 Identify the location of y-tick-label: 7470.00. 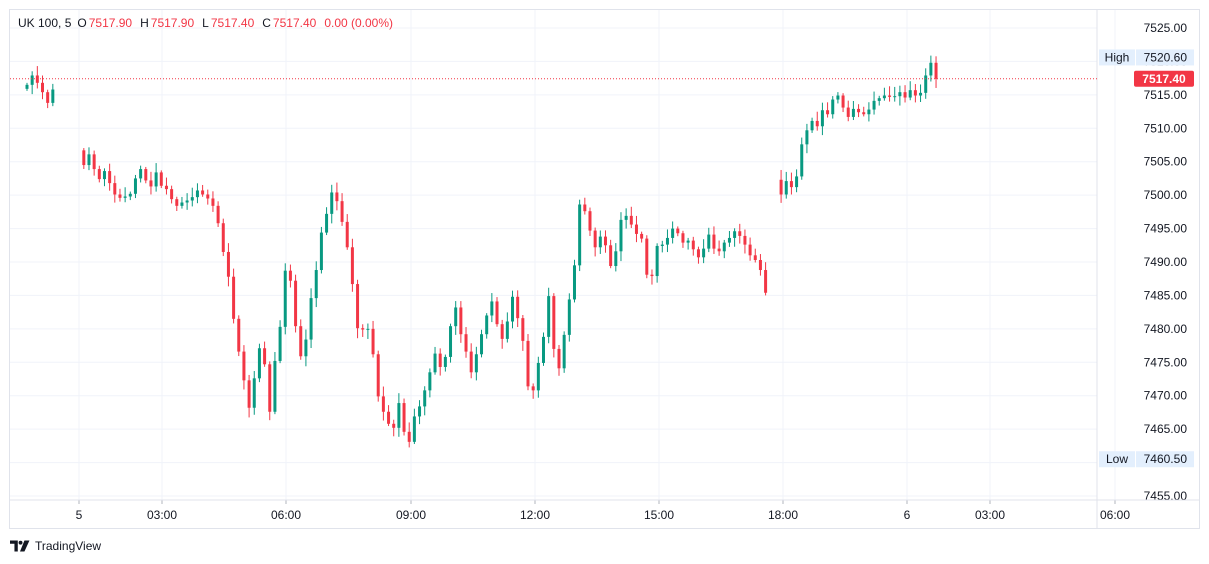
(1166, 396).